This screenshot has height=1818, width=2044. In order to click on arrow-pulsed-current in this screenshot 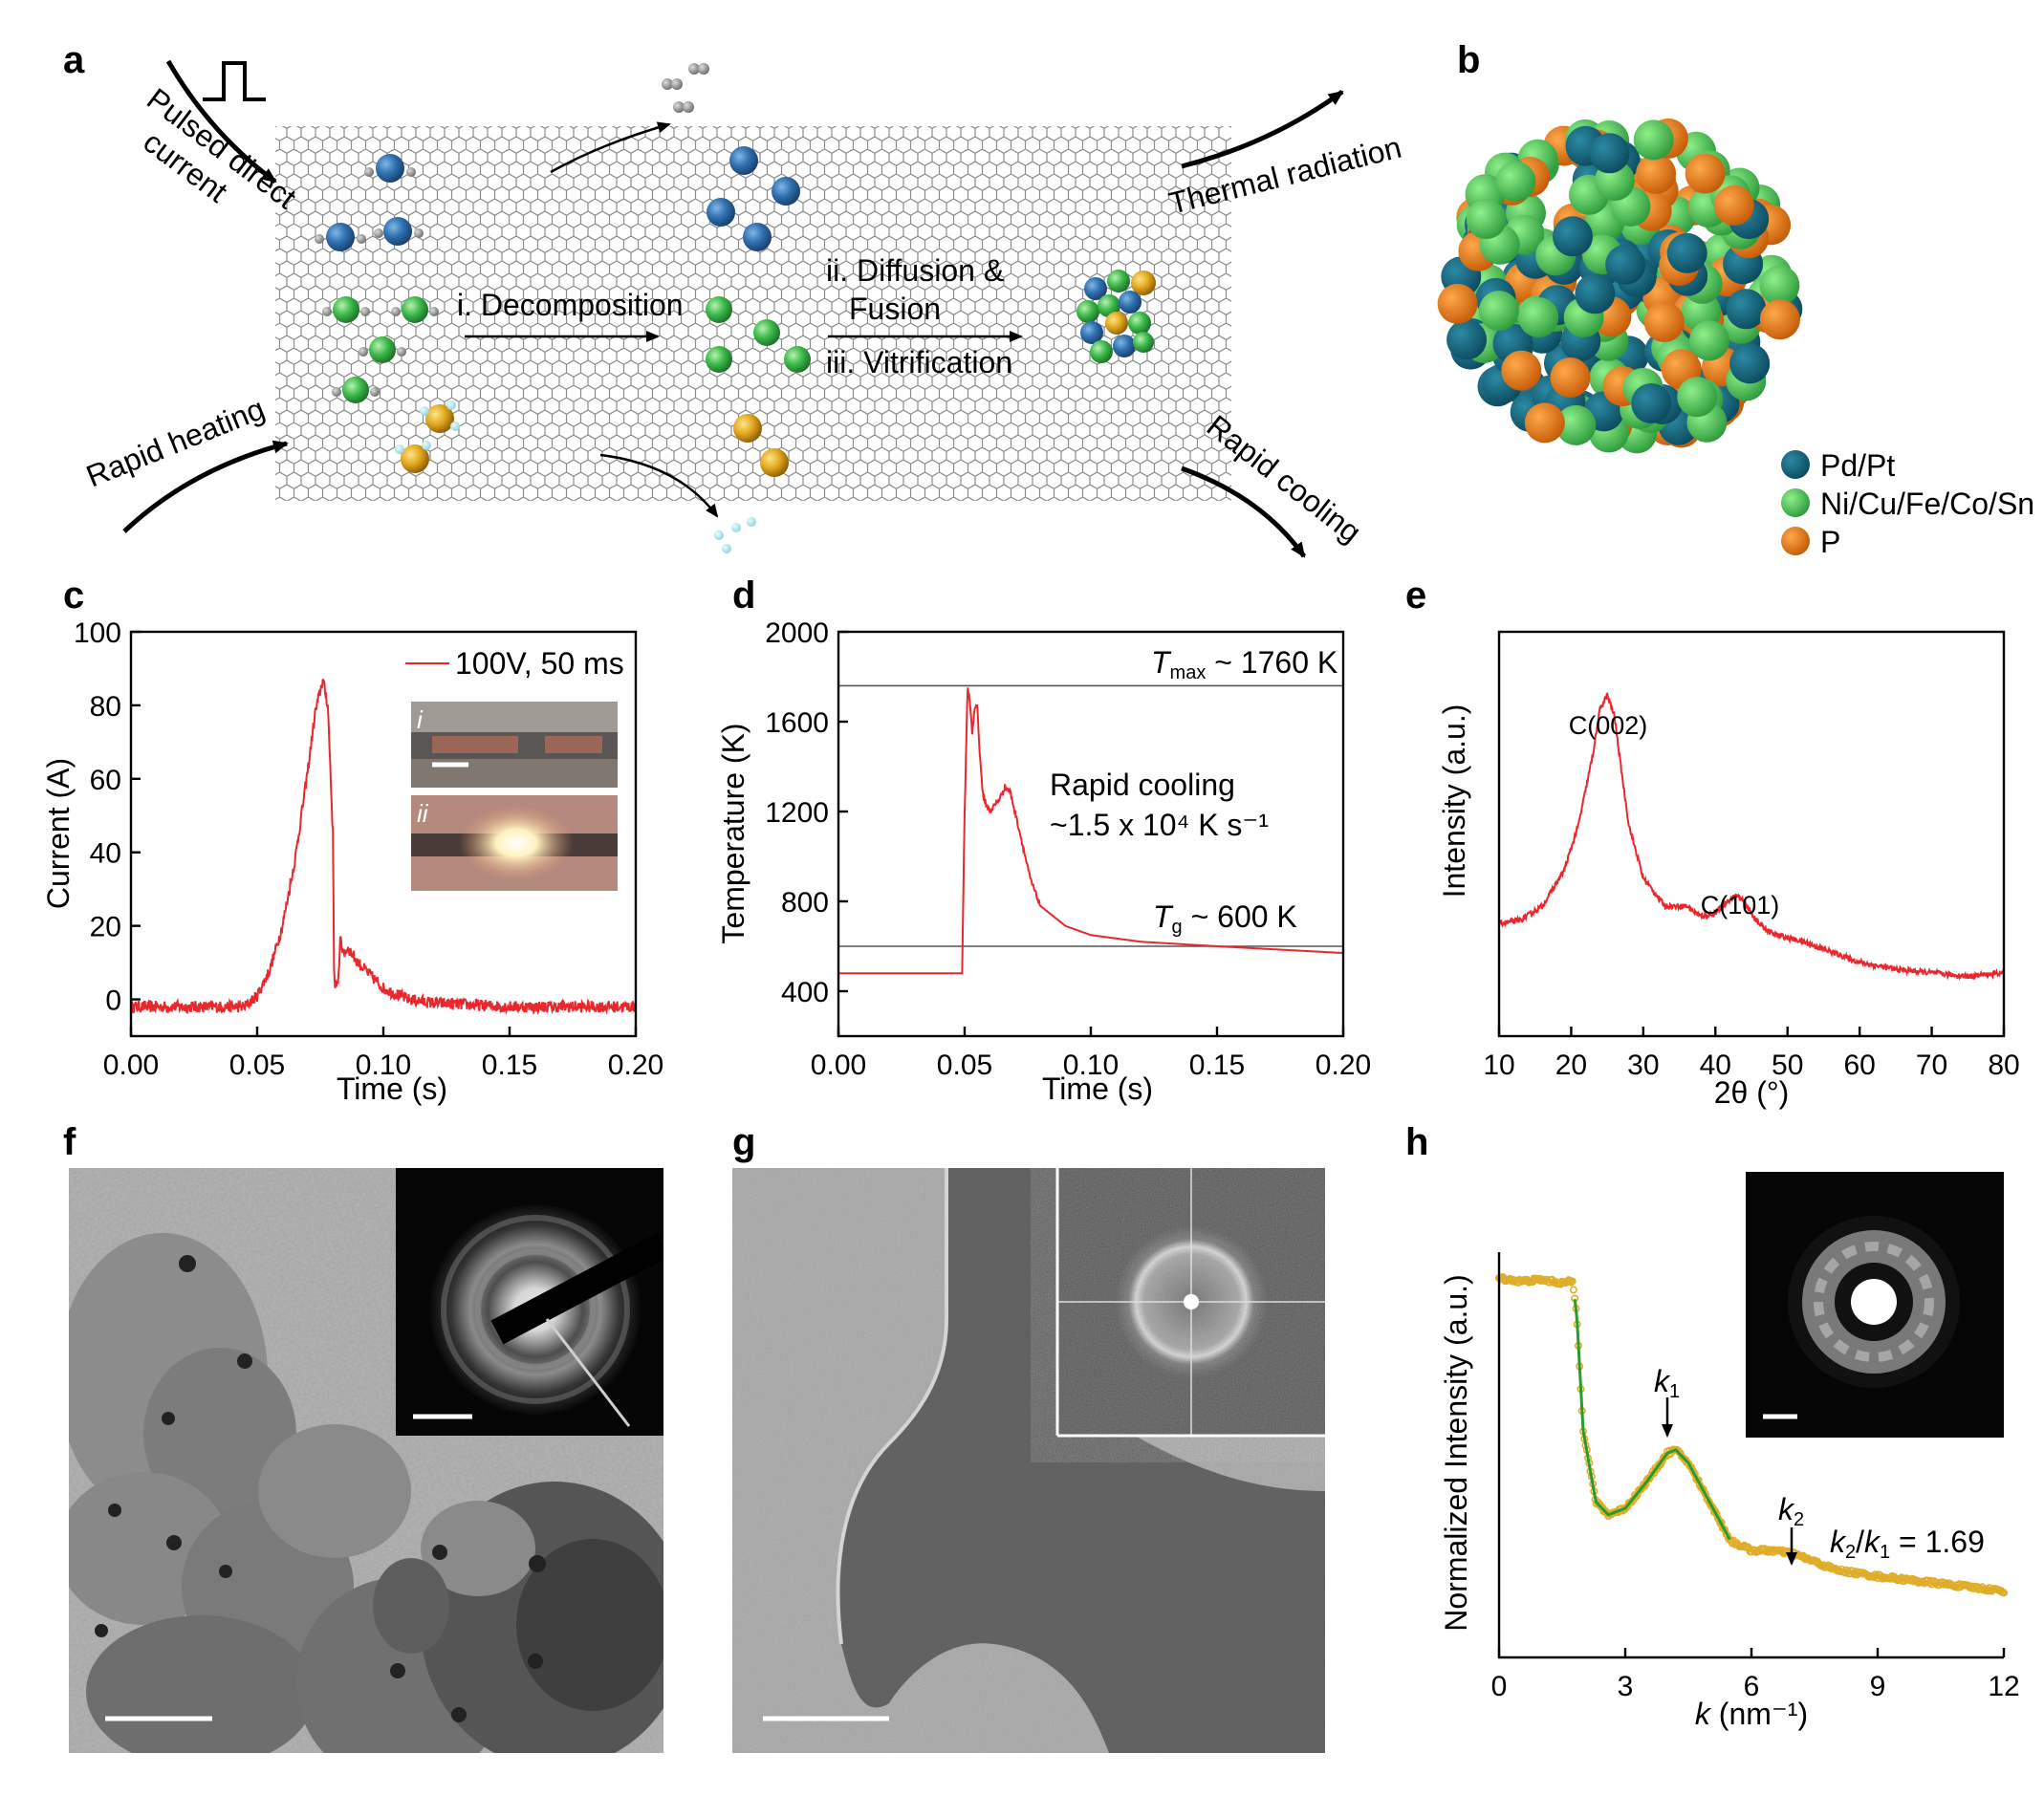, I will do `click(221, 121)`.